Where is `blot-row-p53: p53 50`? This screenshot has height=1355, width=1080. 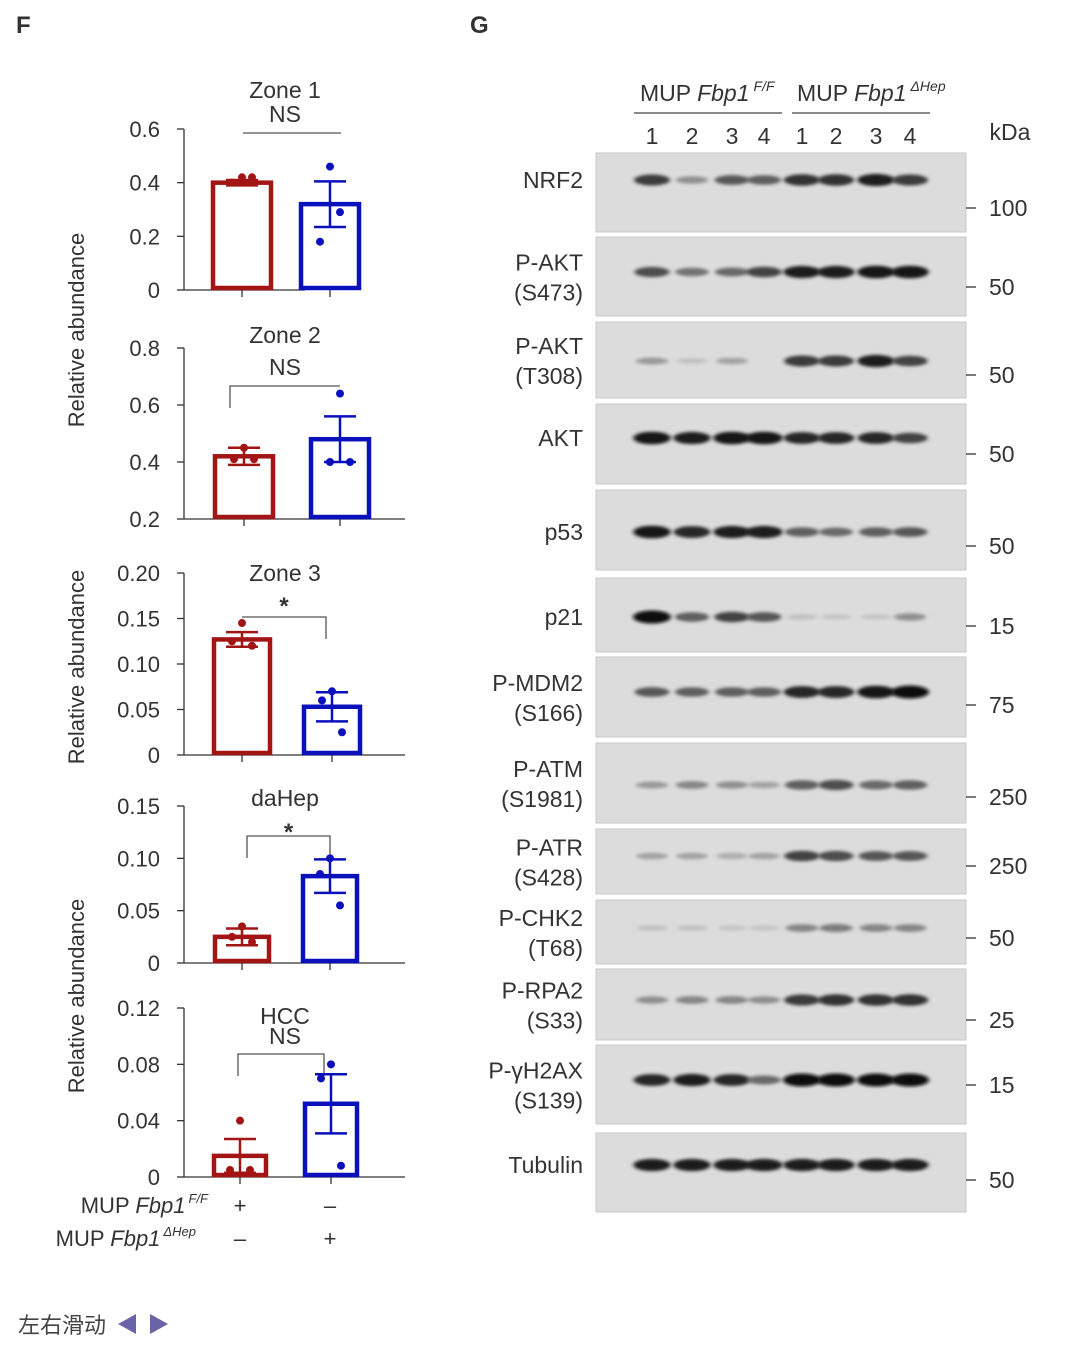
blot-row-p53: p53 50 is located at coordinates (780, 530).